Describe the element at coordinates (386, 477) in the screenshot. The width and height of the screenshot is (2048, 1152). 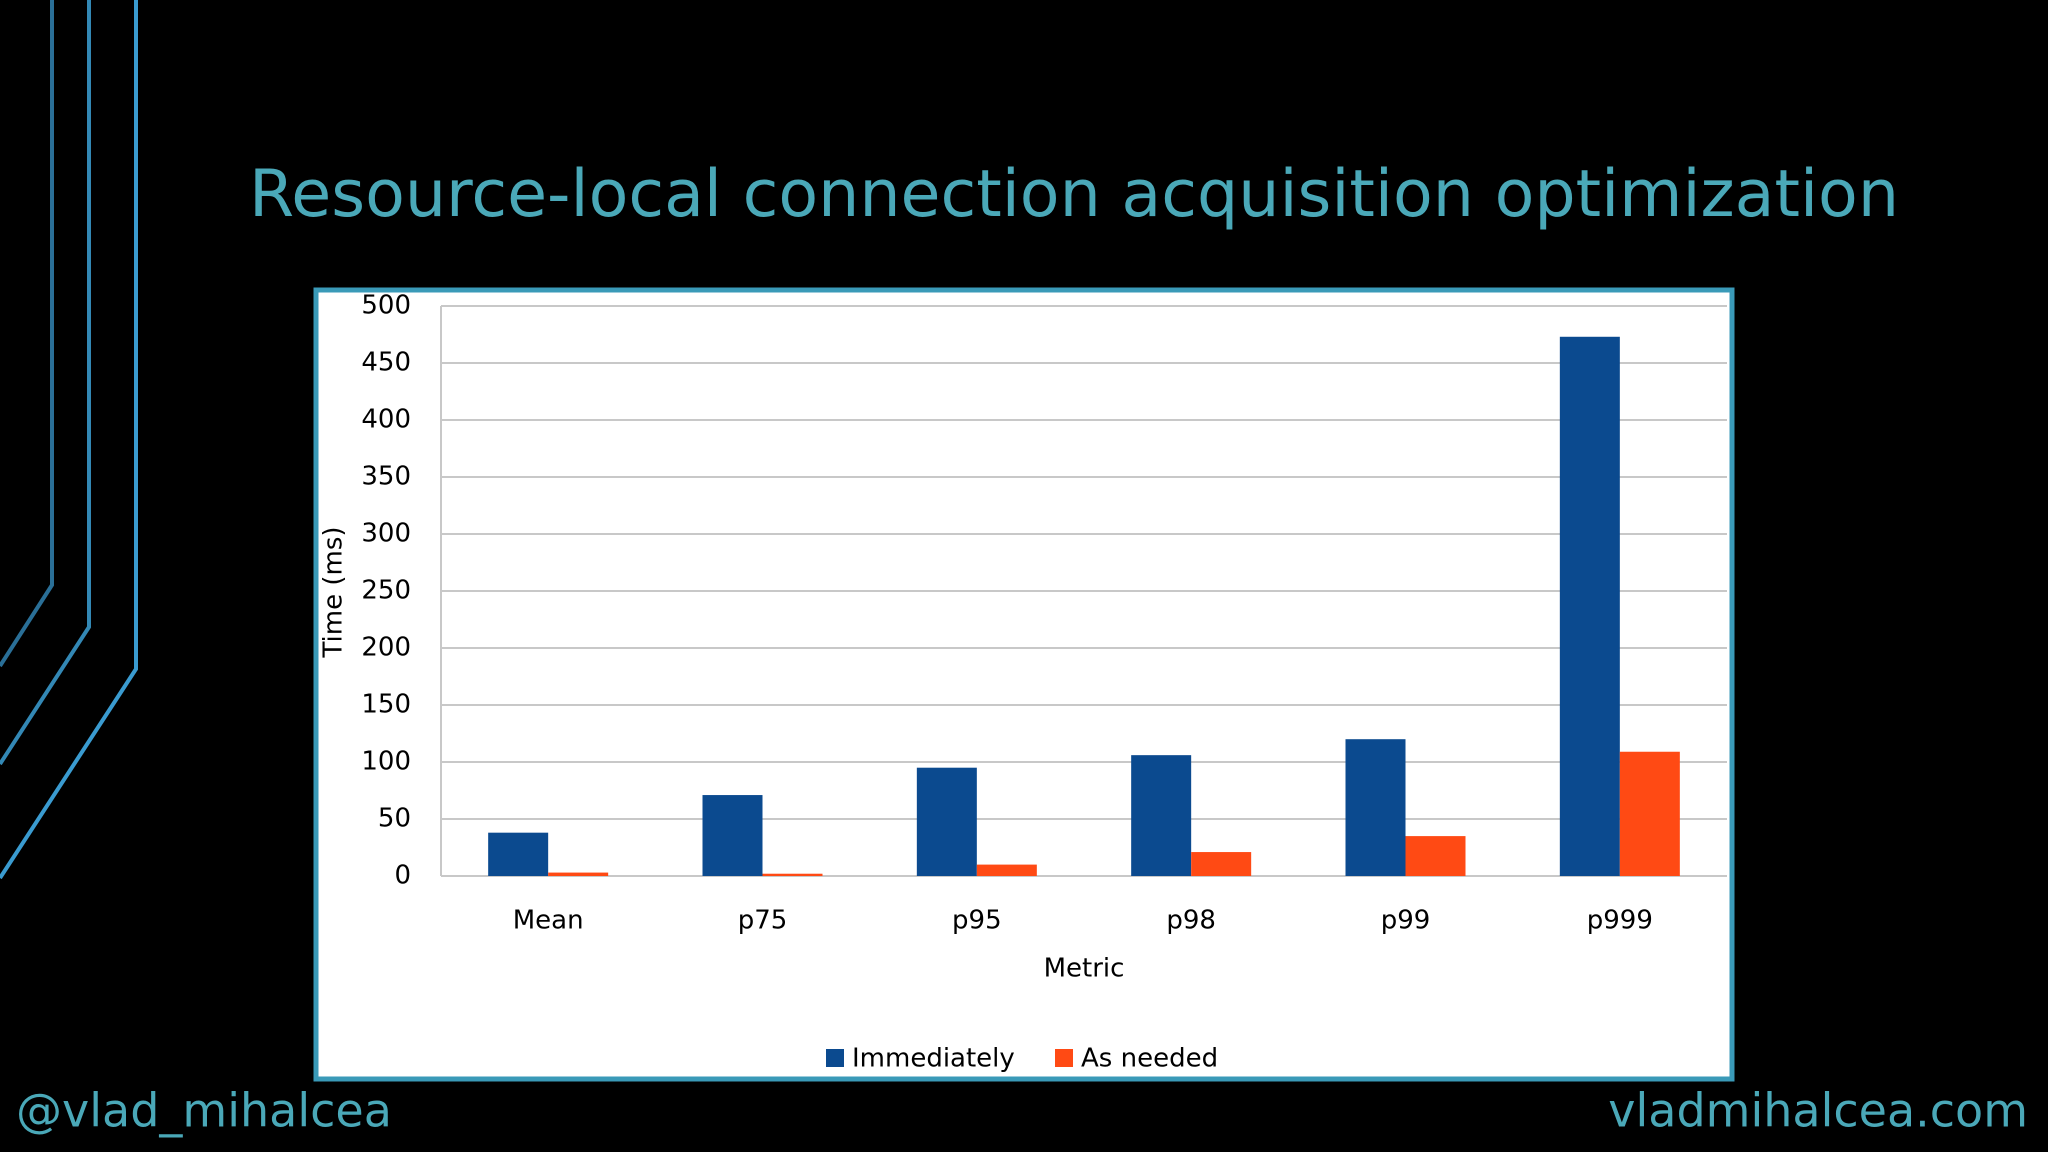
I see `y-tick-label: 350` at that location.